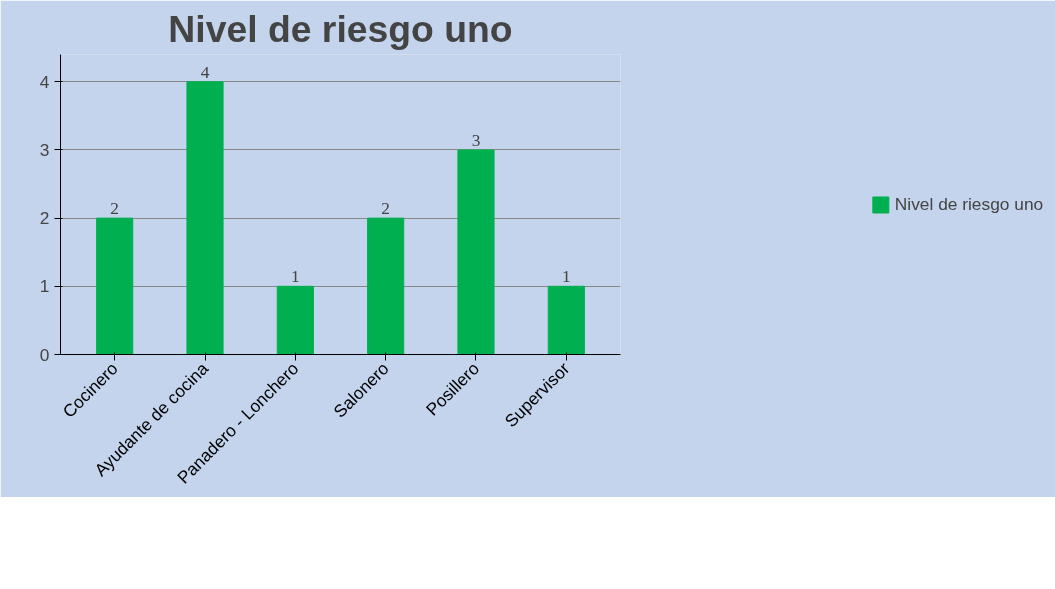 The height and width of the screenshot is (589, 1055). What do you see at coordinates (340, 28) in the screenshot?
I see `chart-title: Nivel de riesgo uno` at bounding box center [340, 28].